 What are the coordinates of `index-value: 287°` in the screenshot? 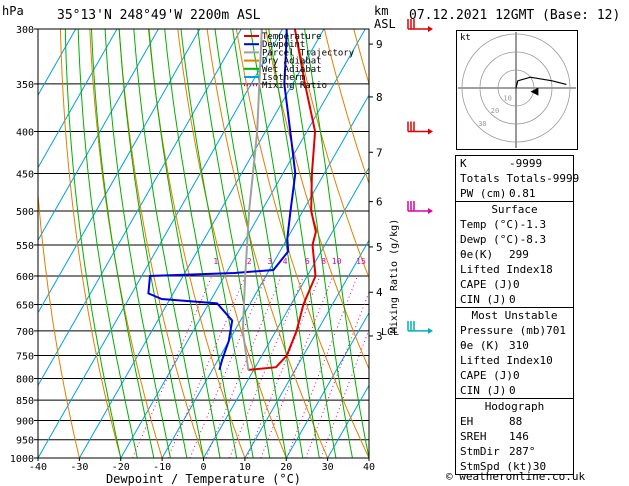 It's located at (522, 451).